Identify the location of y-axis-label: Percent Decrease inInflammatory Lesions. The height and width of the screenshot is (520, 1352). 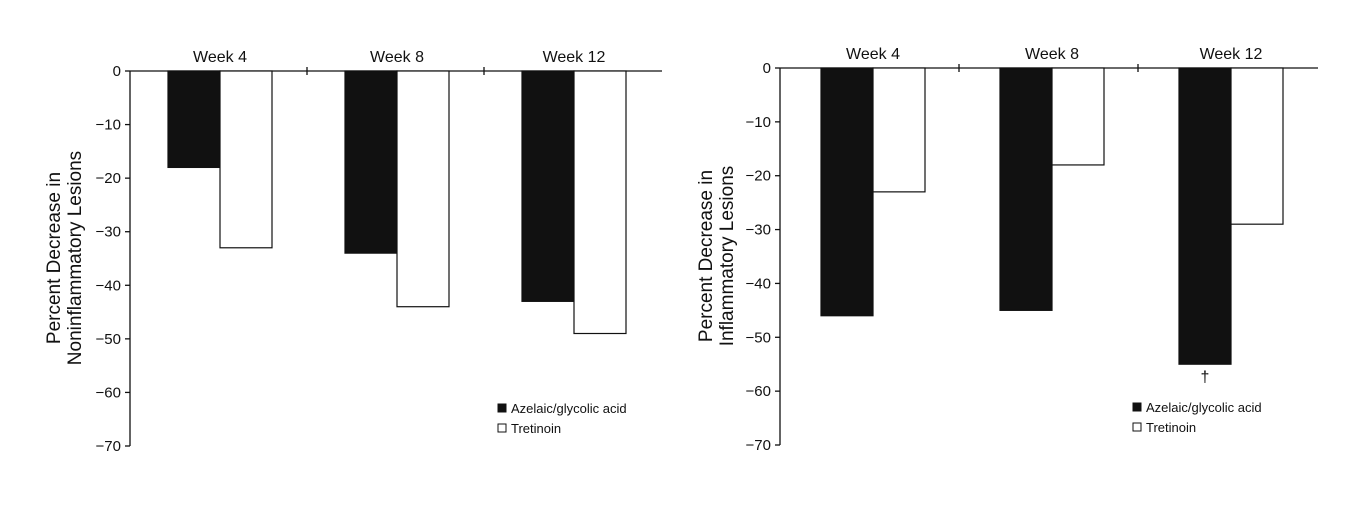
(717, 256).